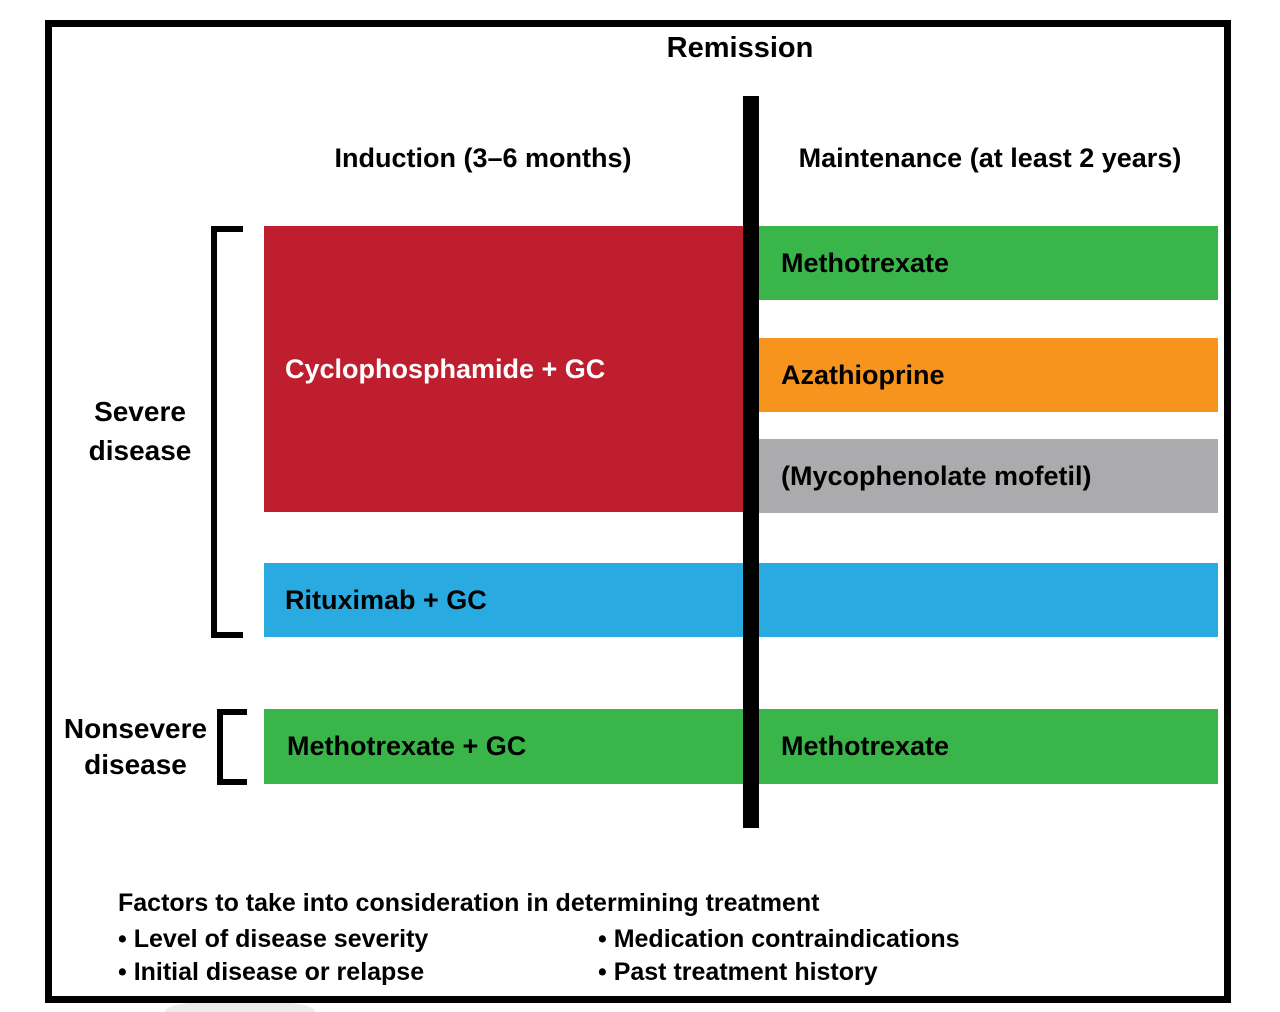 This screenshot has height=1012, width=1280. I want to click on bar-methotrexate-maintenance-nonsevere-label: Methotrexate, so click(865, 746).